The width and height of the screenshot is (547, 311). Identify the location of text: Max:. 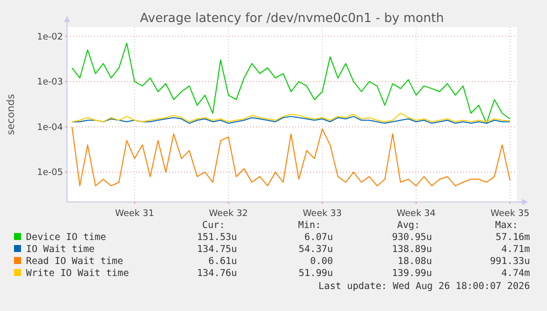
(506, 225).